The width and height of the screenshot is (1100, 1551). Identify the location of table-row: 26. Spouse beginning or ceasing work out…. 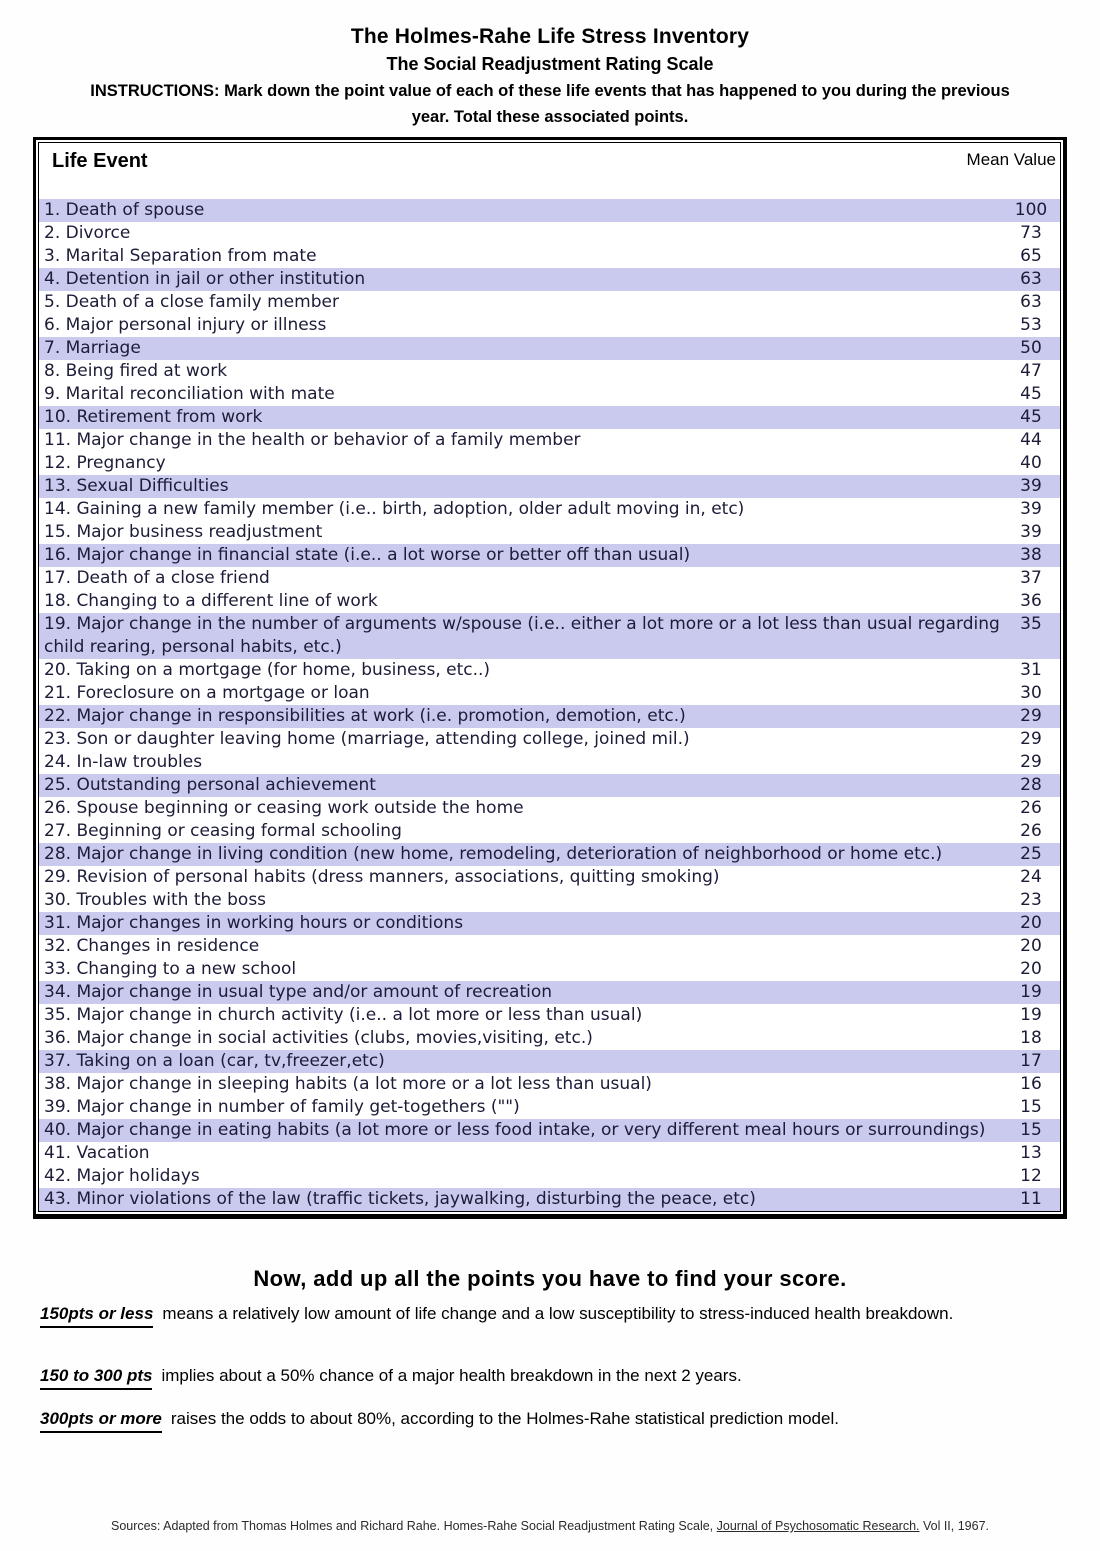
(549, 808).